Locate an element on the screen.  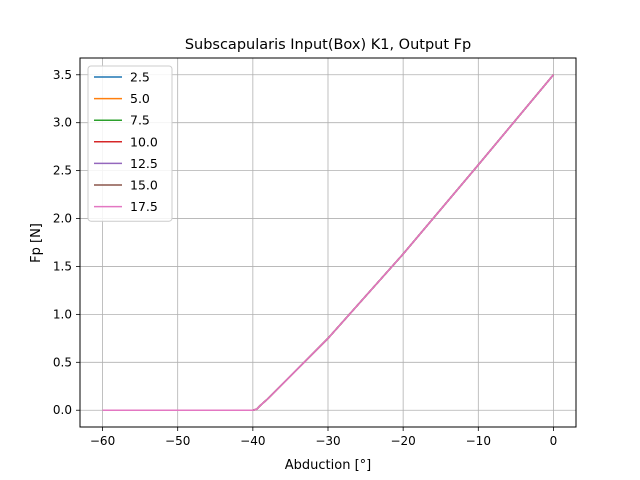
y-tick-label: 1.5 is located at coordinates (62, 266).